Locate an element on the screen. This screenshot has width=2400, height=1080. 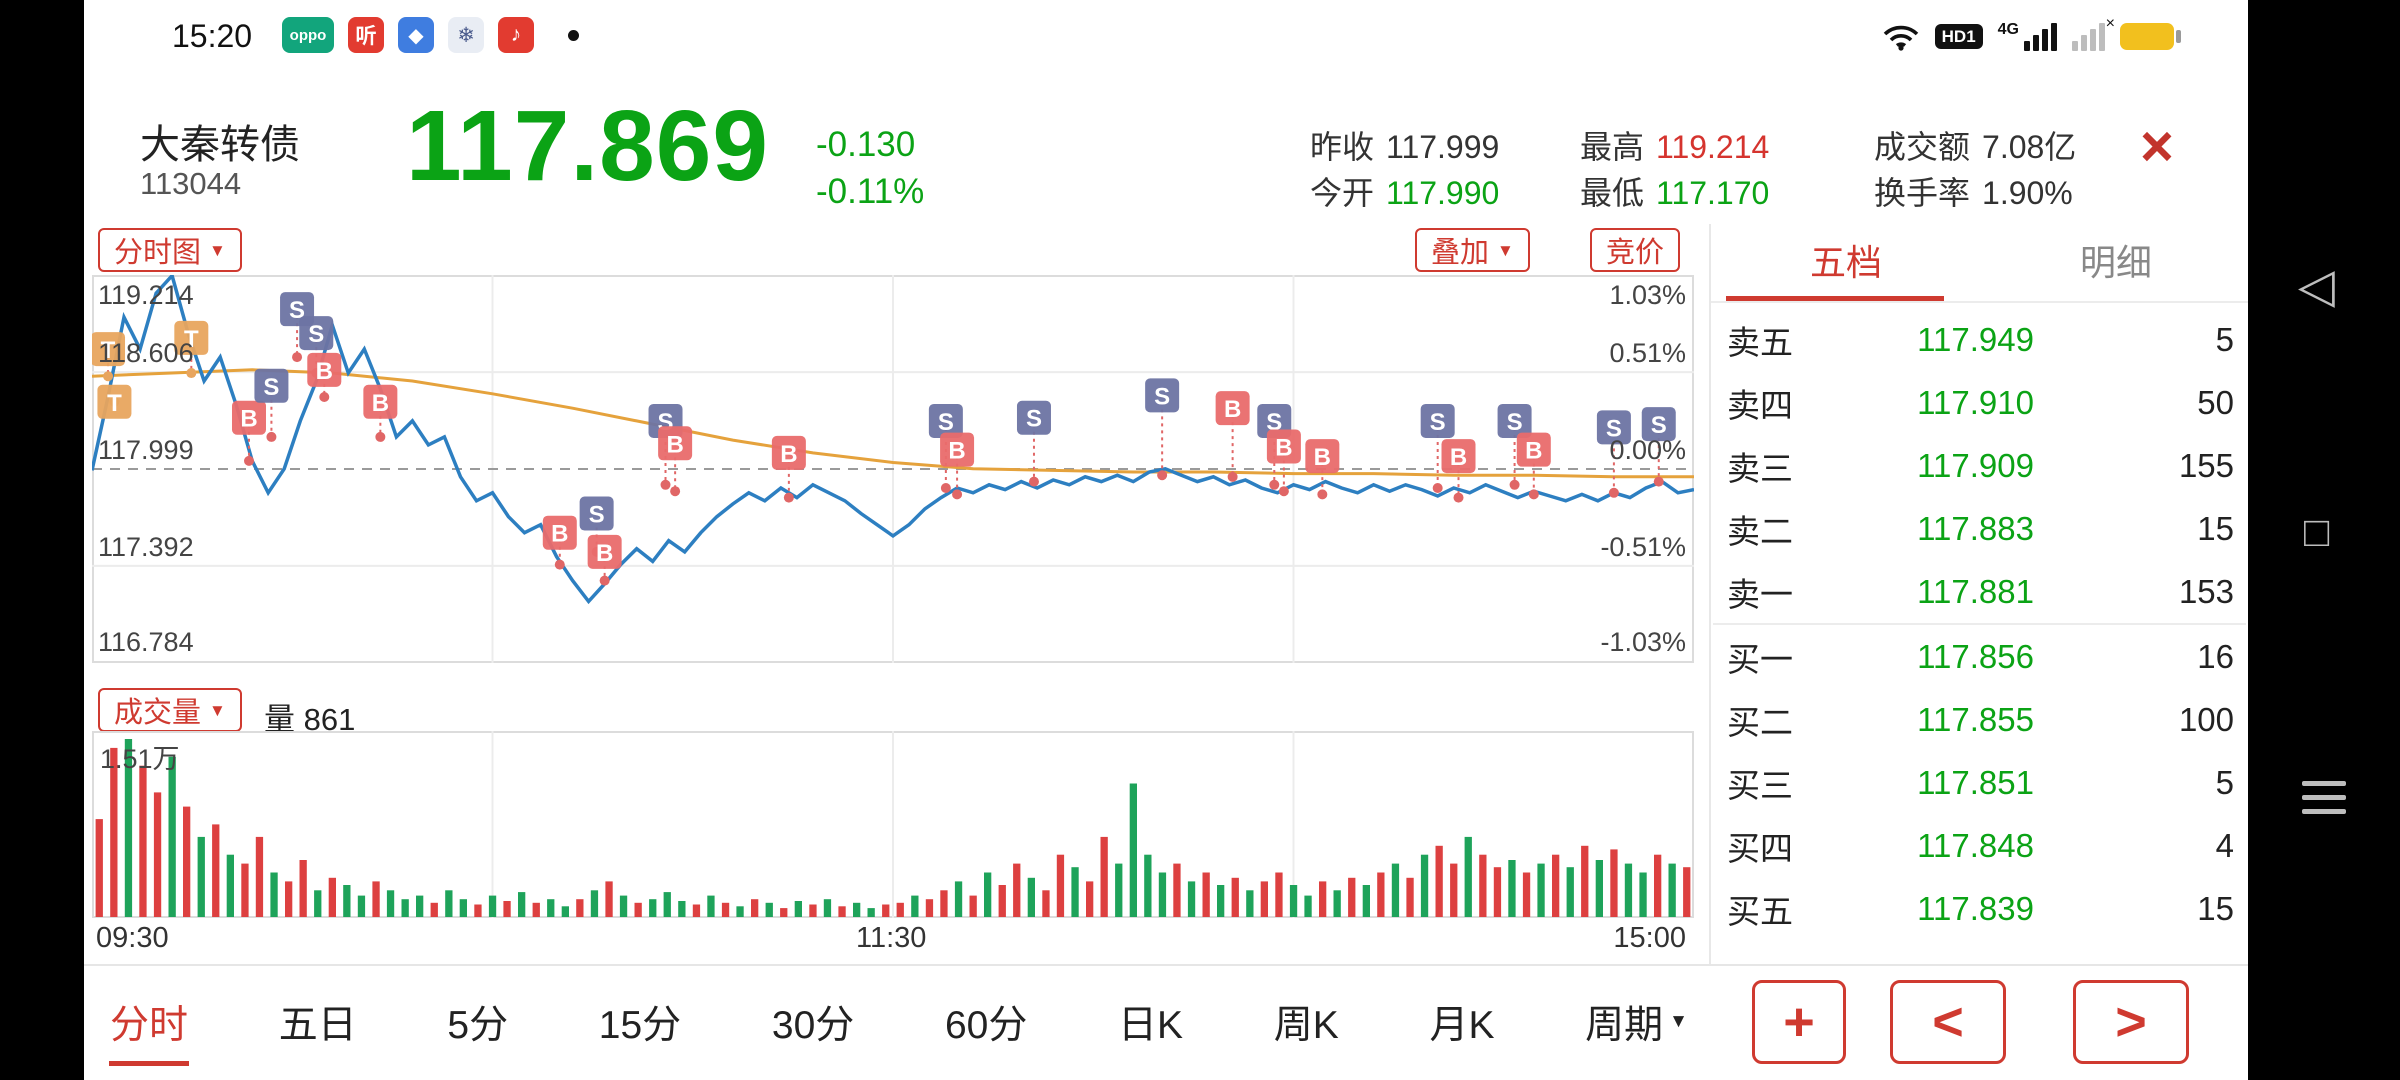
ask-row-3: 卖三 117.909 155 is located at coordinates (1980, 466).